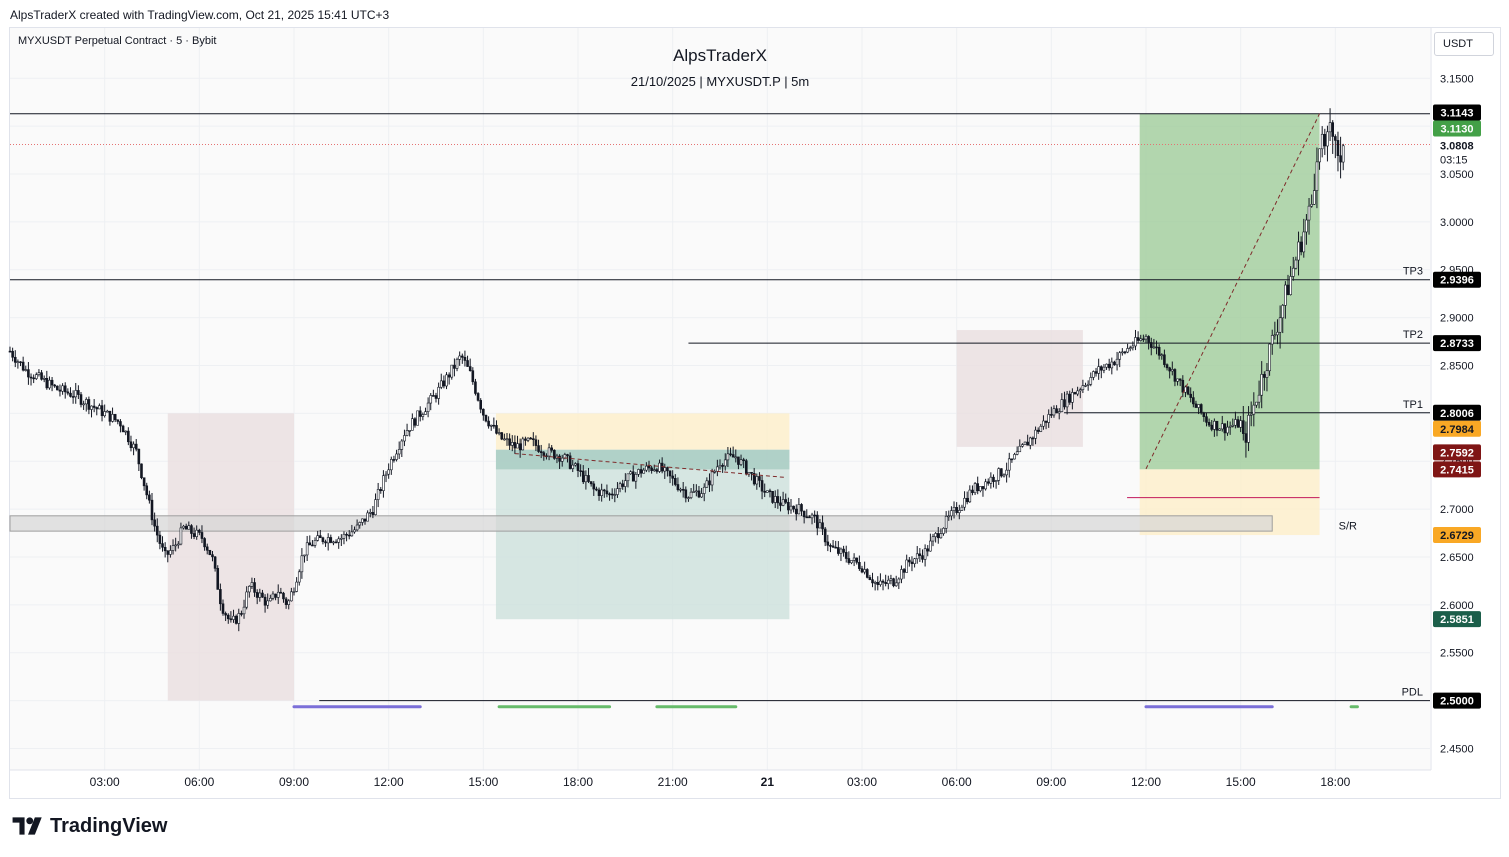 This screenshot has width=1509, height=857. Describe the element at coordinates (1457, 366) in the screenshot. I see `y-tick-label: 2.8500` at that location.